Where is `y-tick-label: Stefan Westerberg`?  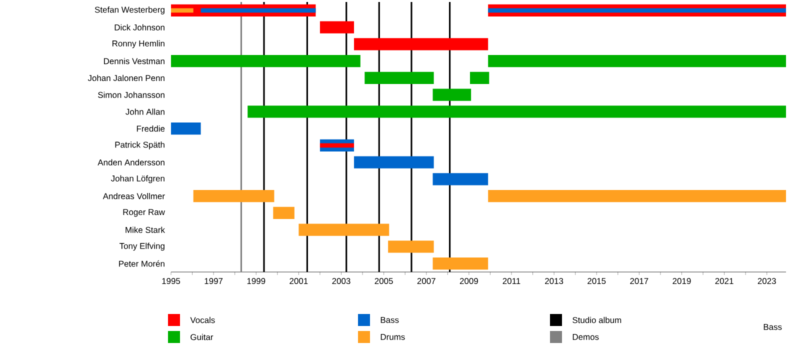
y-tick-label: Stefan Westerberg is located at coordinates (129, 10).